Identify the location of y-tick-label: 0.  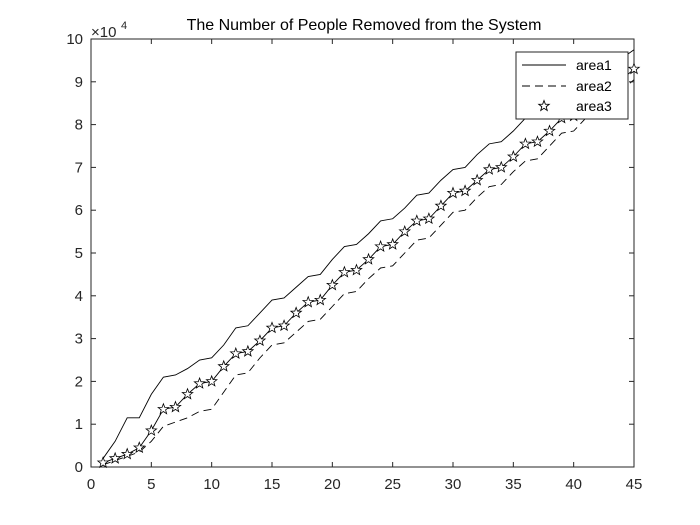
(79, 467).